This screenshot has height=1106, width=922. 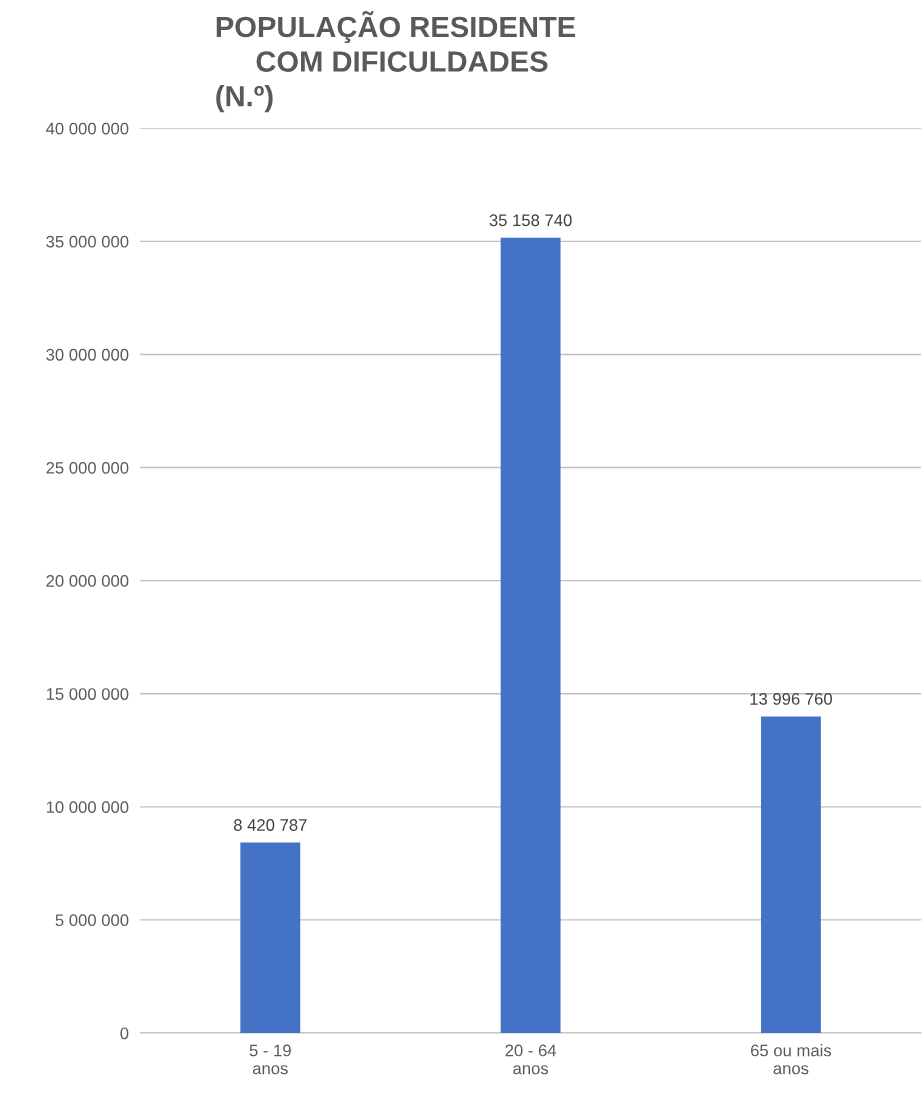 What do you see at coordinates (87, 241) in the screenshot?
I see `y-tick-label: 35 000 000` at bounding box center [87, 241].